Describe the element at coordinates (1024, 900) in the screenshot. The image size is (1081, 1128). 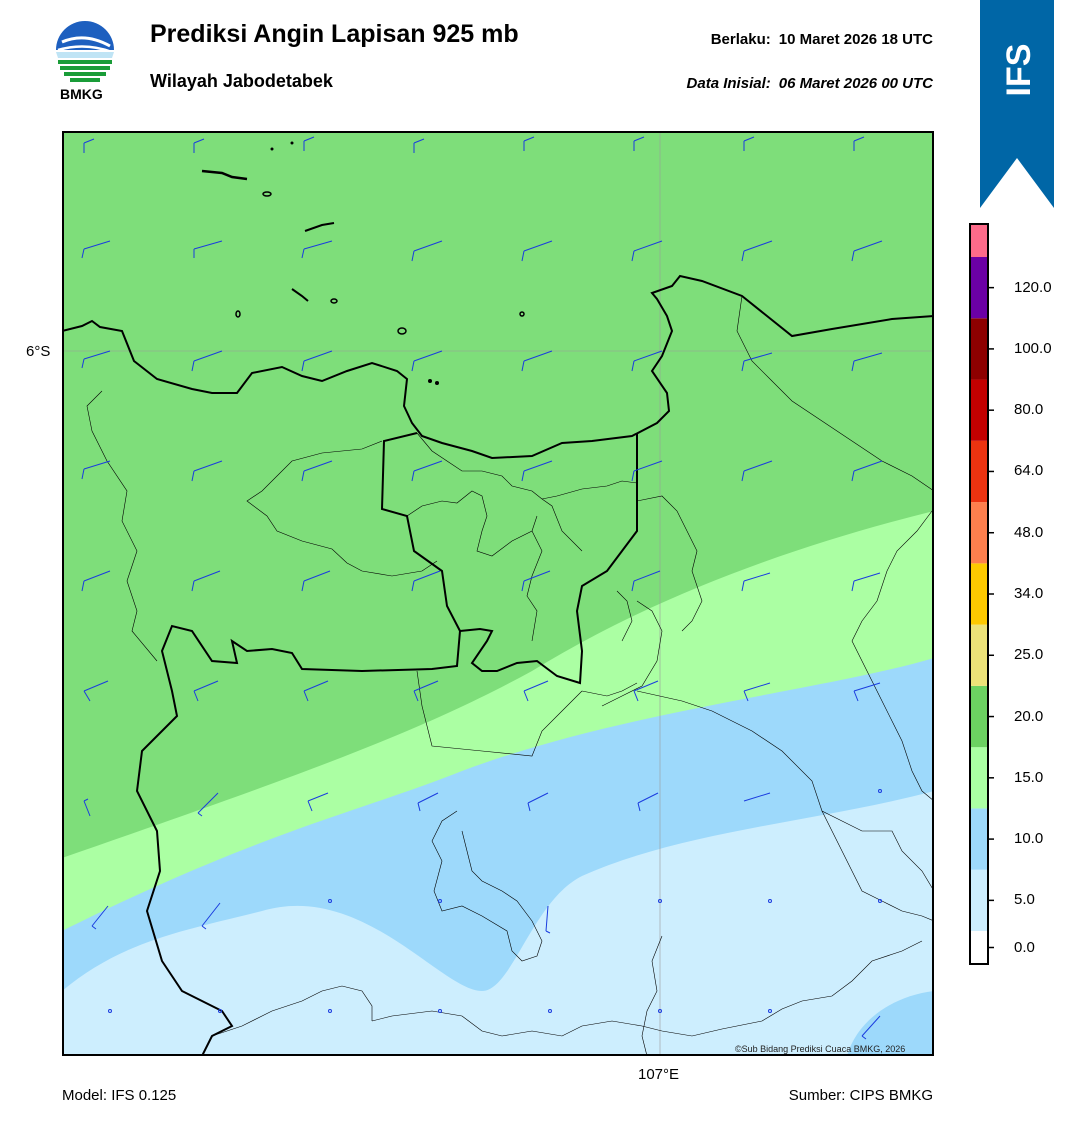
I see `colorbar-label: 5.0` at that location.